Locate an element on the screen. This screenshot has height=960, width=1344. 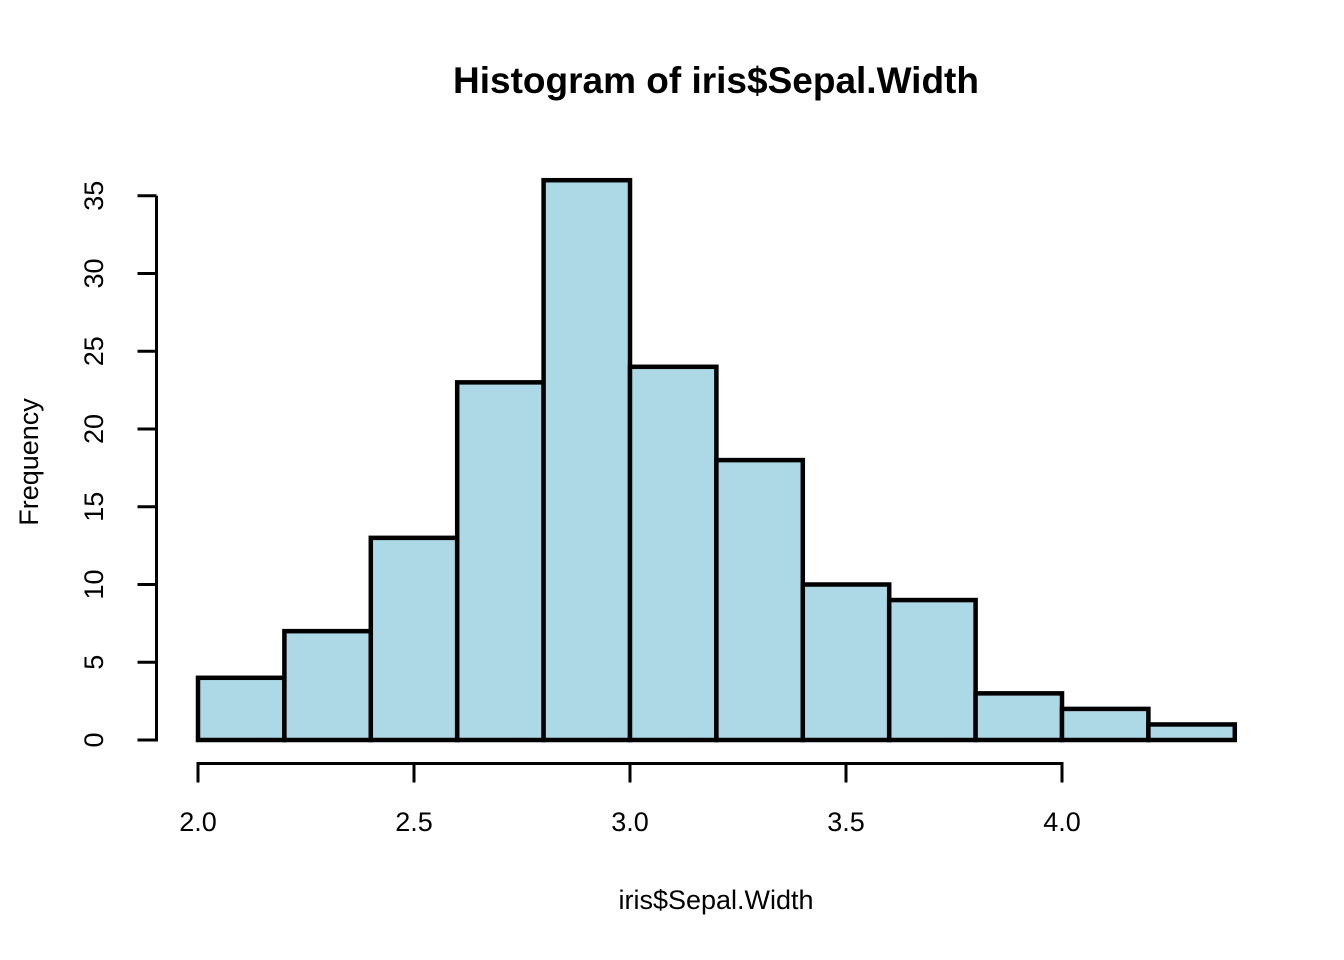
x-tick-label: 2.0 is located at coordinates (198, 822).